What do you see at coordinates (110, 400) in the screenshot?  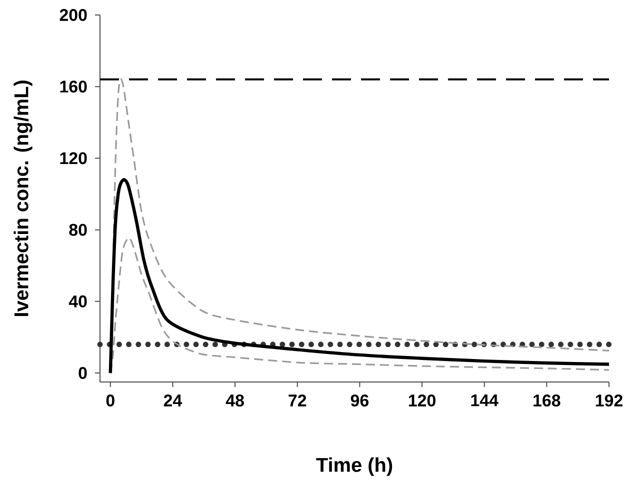 I see `x-tick-label: 0` at bounding box center [110, 400].